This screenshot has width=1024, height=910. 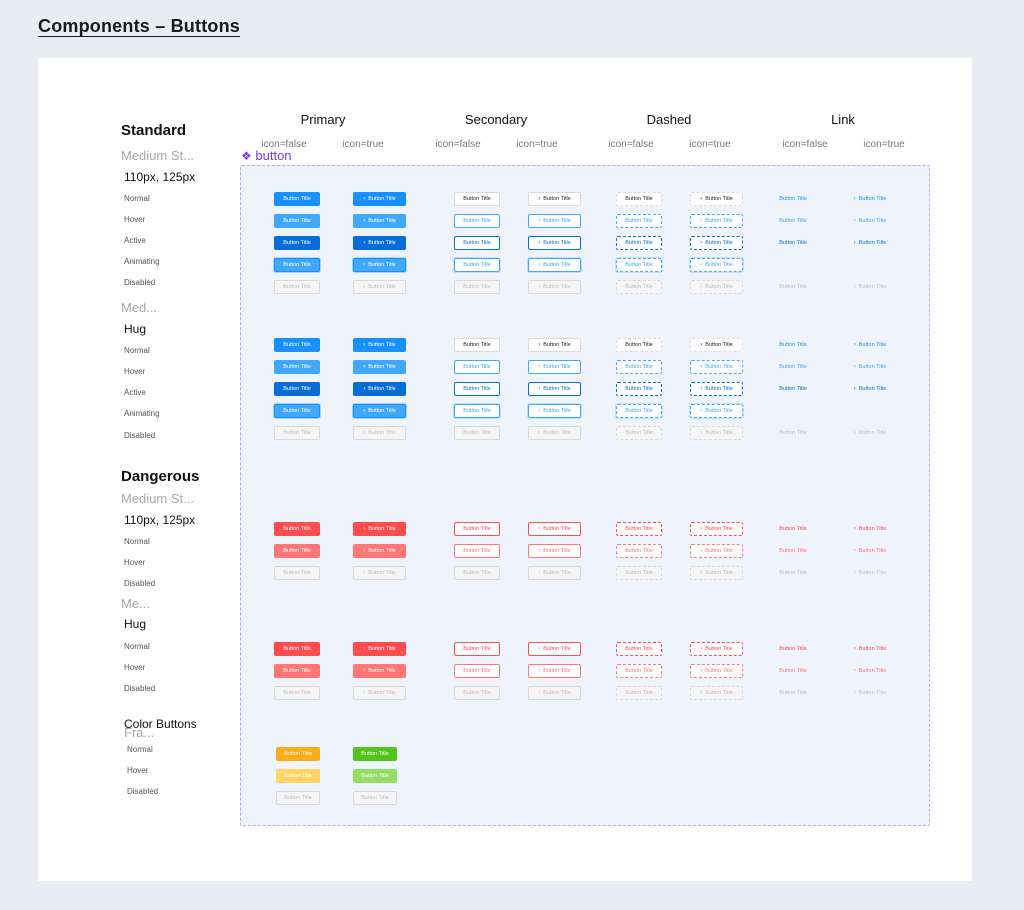 What do you see at coordinates (793, 529) in the screenshot?
I see `danger-link-normal-button: Button Title` at bounding box center [793, 529].